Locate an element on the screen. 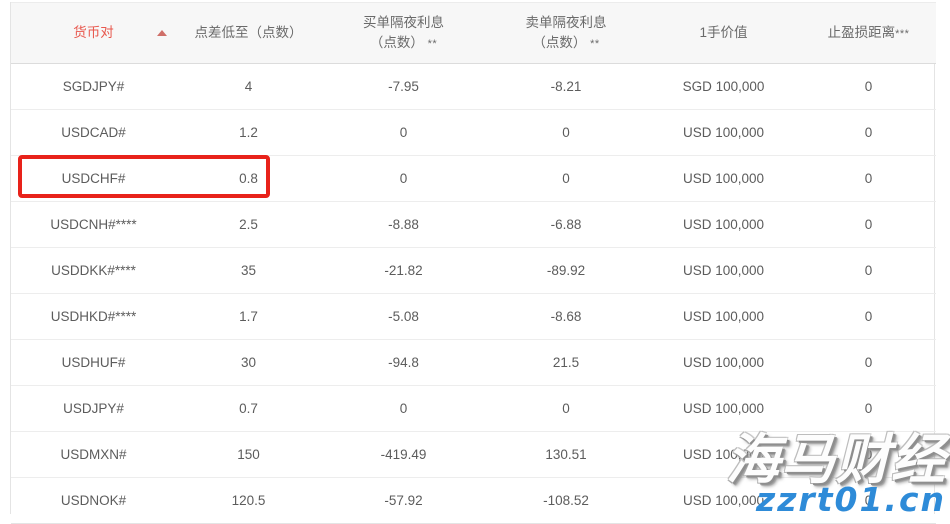 This screenshot has height=524, width=950. column-header-swap-short-line1: 卖单隔夜利息 is located at coordinates (566, 23).